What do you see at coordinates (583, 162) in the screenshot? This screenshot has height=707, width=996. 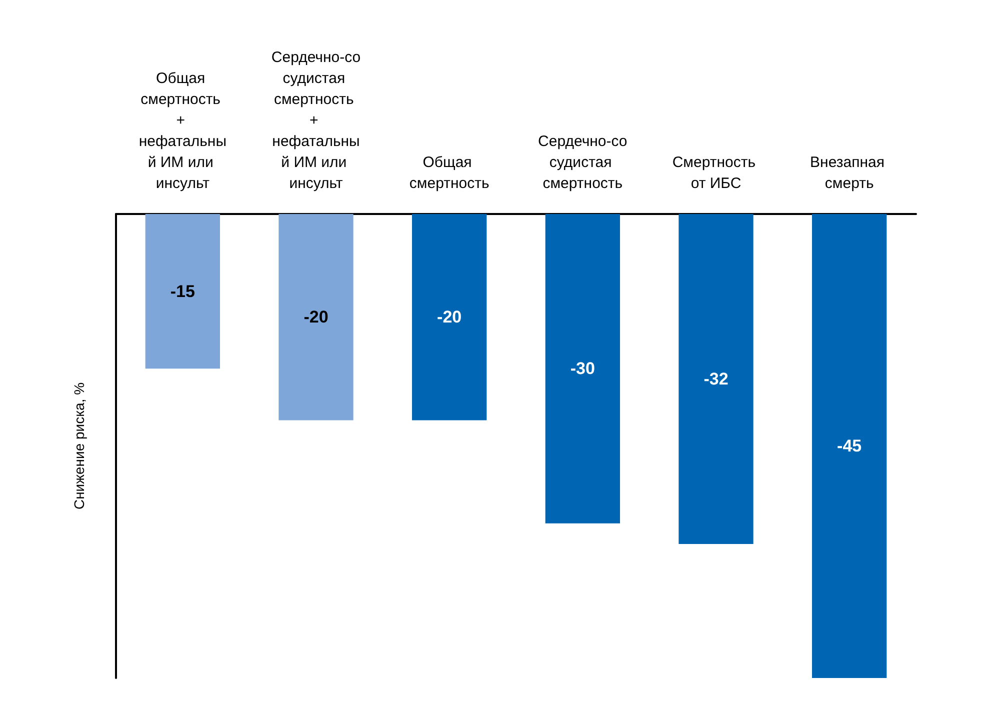 I see `x-tick-label: Сердечно-сосудистая смертность` at bounding box center [583, 162].